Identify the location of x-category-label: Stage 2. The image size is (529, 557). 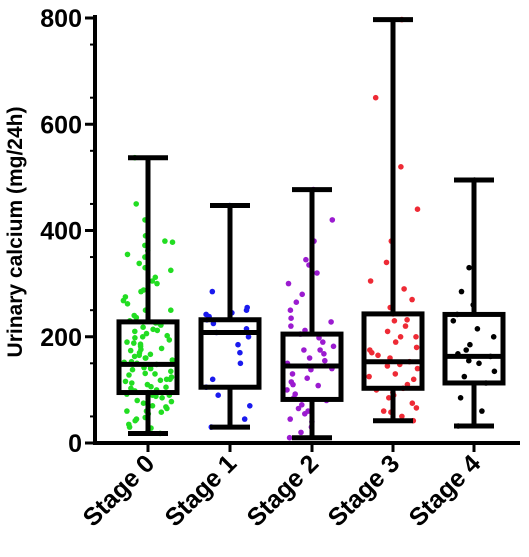
(283, 490).